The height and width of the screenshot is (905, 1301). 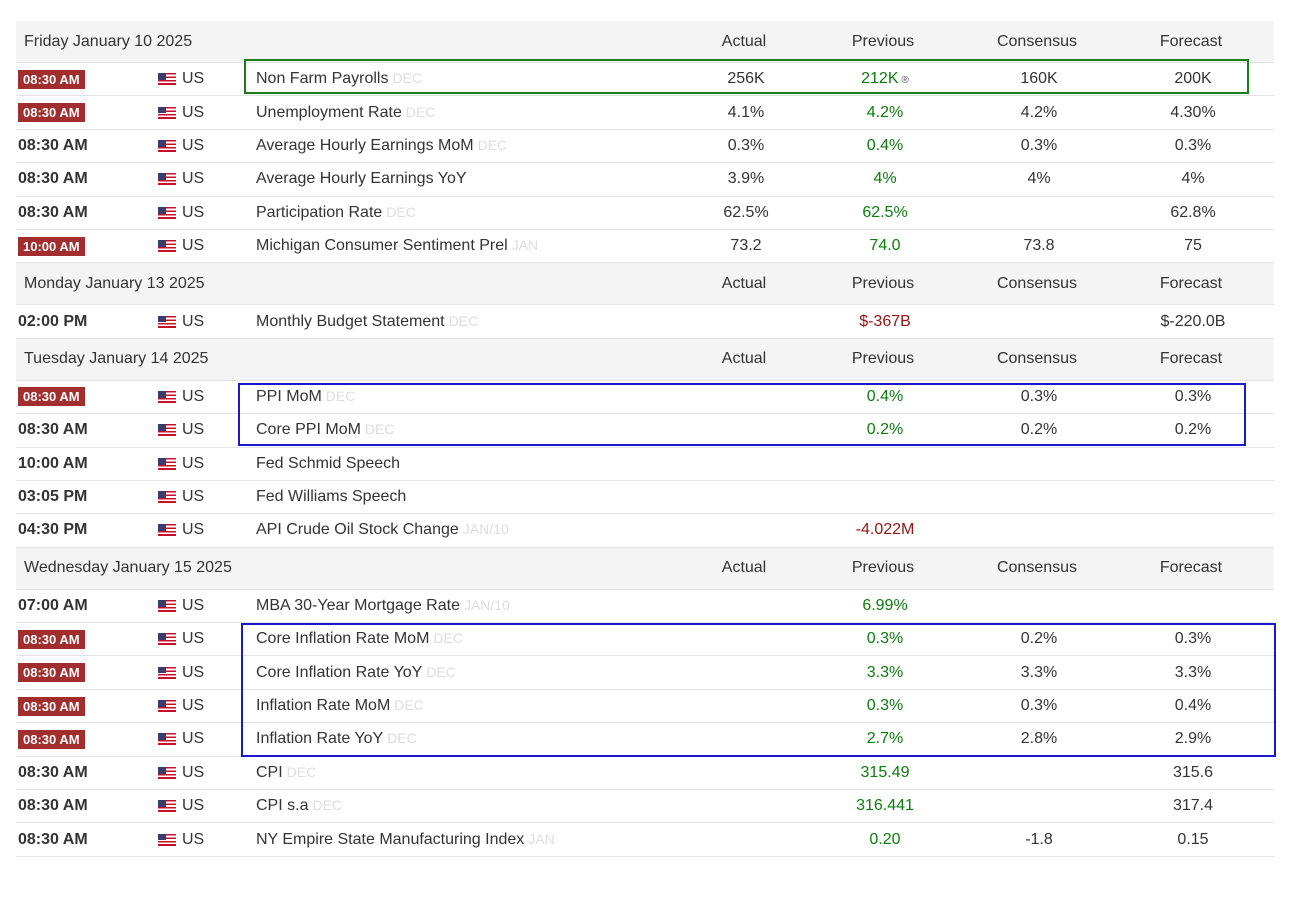 I want to click on event-name-cell: Non Farm Payrolls DEC, so click(x=470, y=79).